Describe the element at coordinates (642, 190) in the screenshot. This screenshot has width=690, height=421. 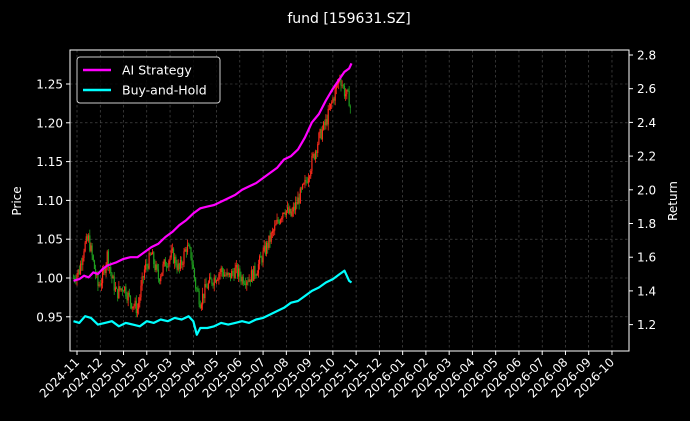
I see `y-axis-right: 1.2 1.4 1.6 1.8 2.0 2.2 2.4 2.6 2.8` at that location.